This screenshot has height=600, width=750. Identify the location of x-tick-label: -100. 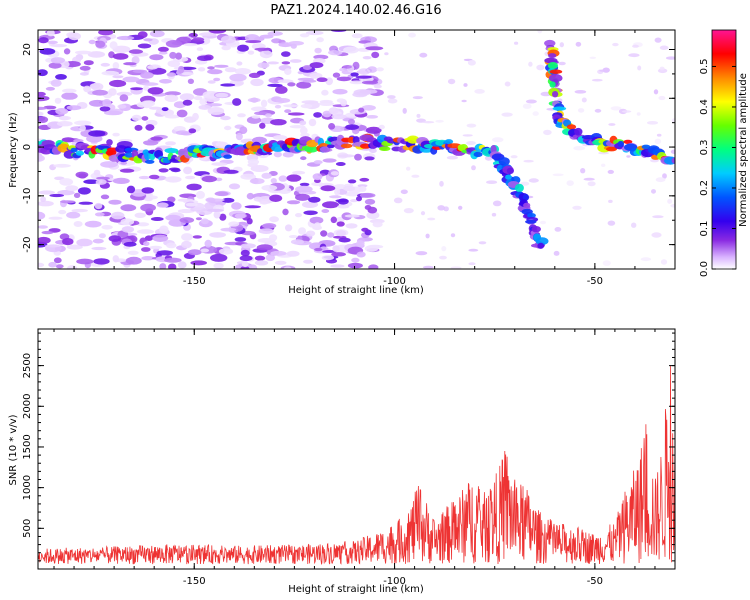
(394, 581).